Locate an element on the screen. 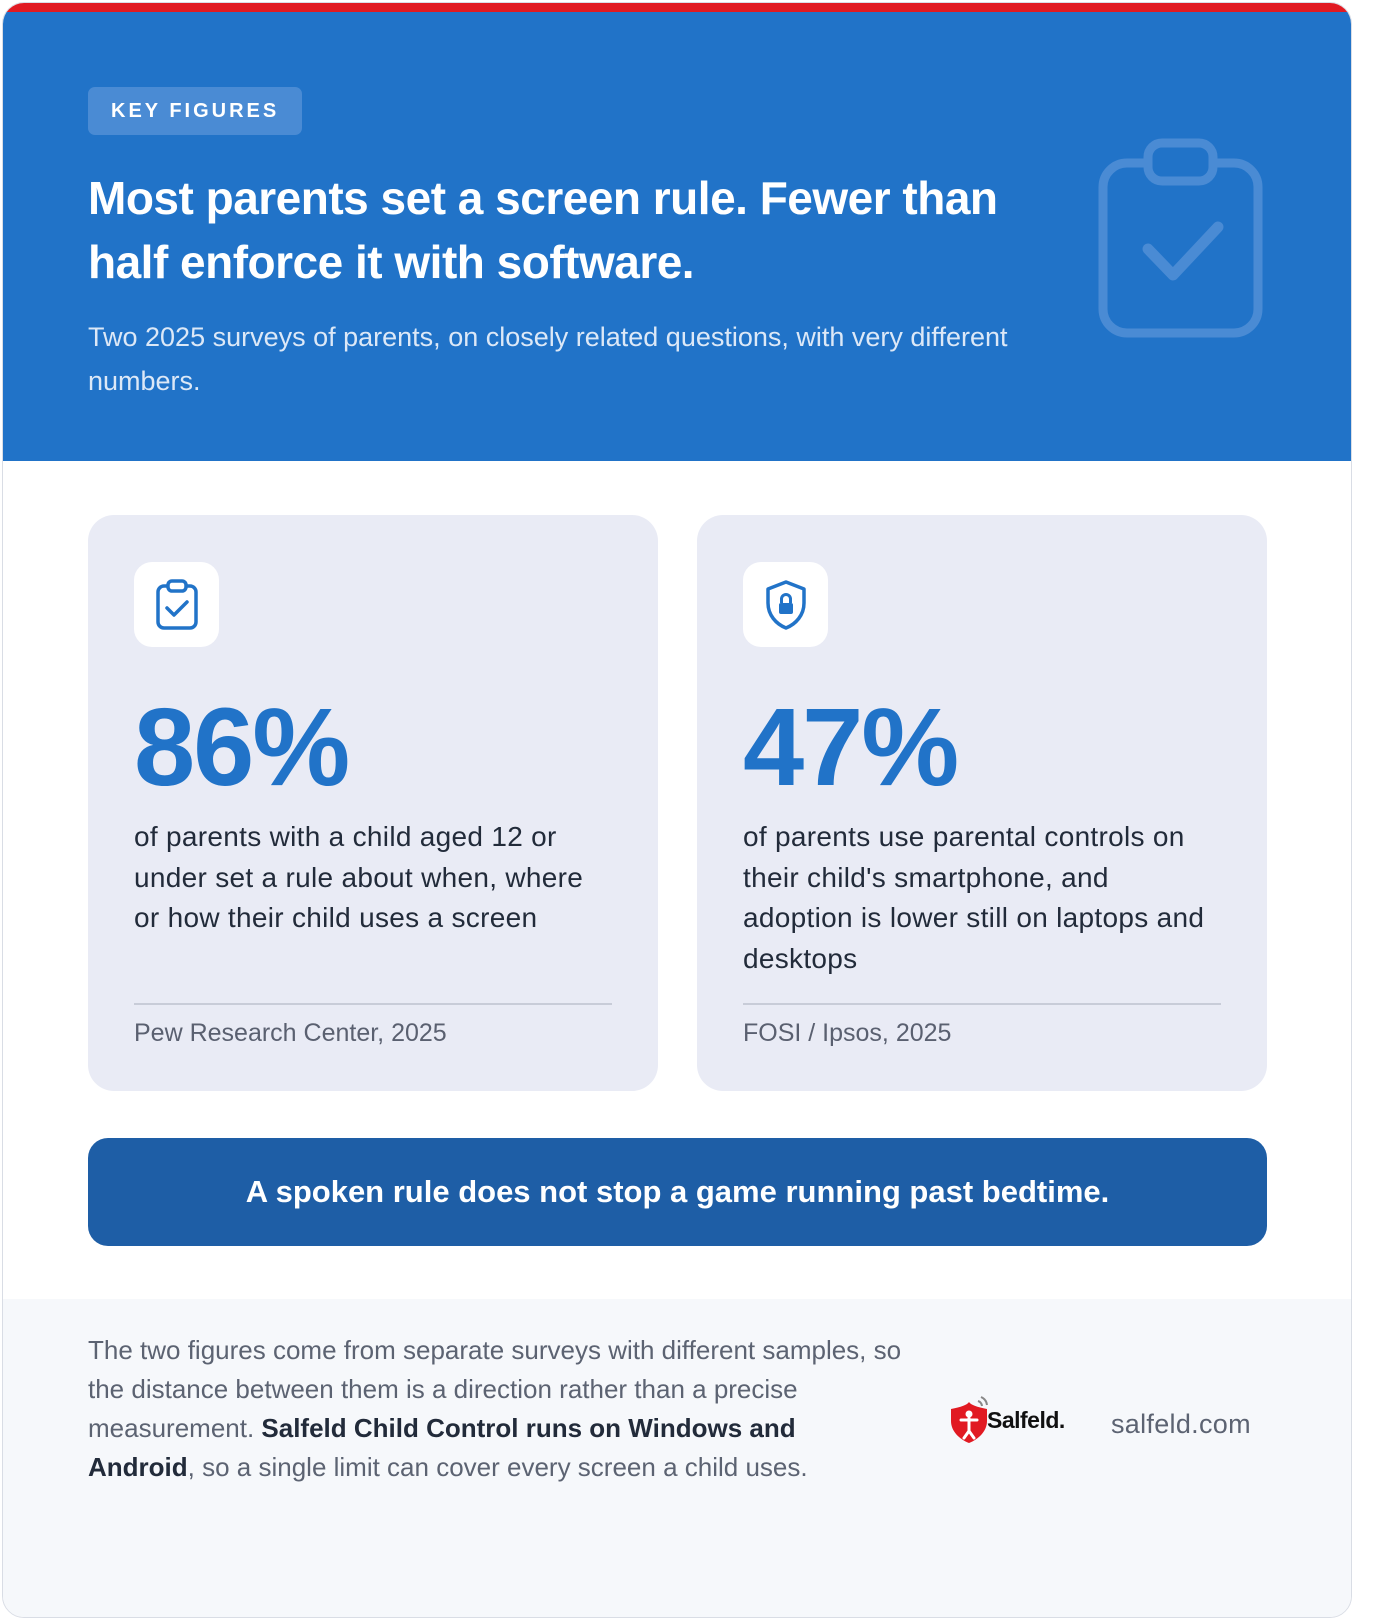 This screenshot has width=1400, height=1622. stat-source: FOSI / Ipsos, 2025 is located at coordinates (847, 1033).